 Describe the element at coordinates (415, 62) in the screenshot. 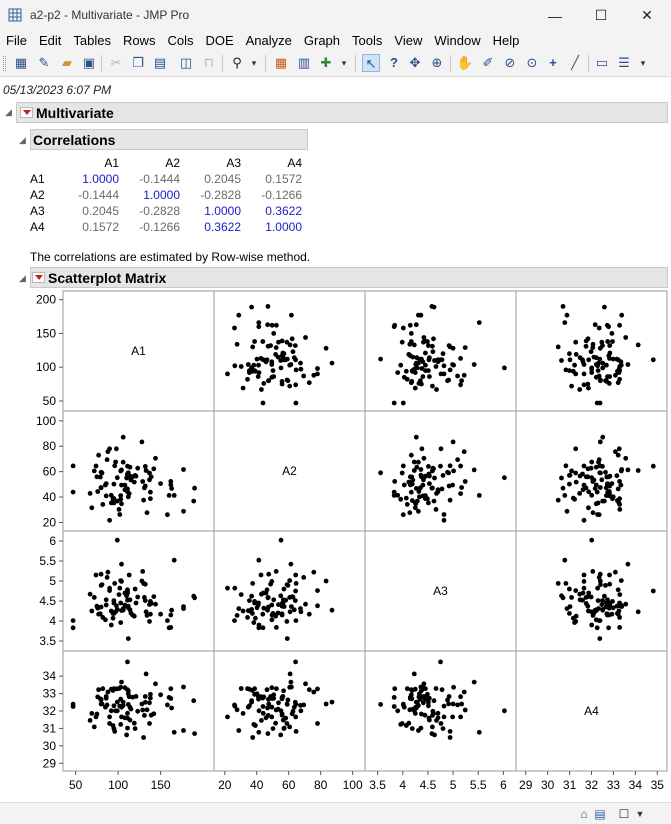

I see `selection-tool-icon: ✥` at that location.